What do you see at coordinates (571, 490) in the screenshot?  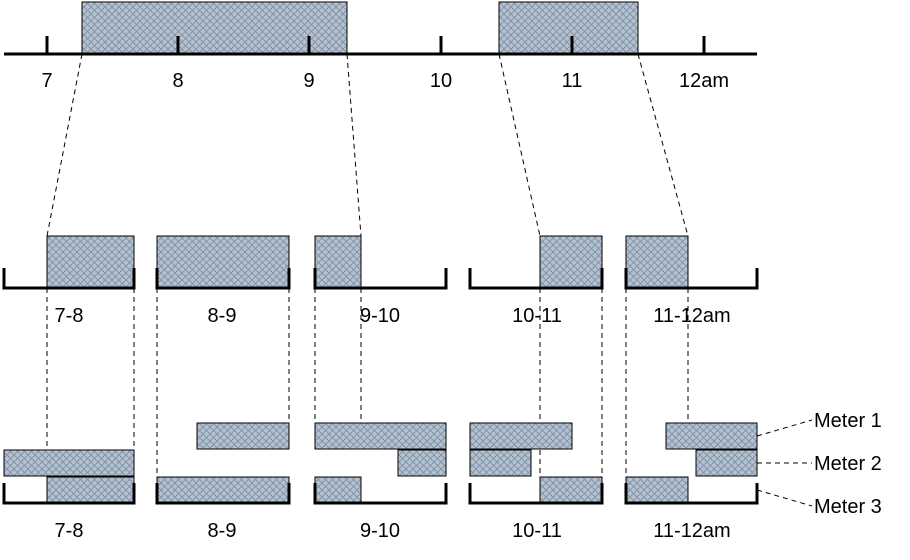 I see `bottom-block-10-11-meter3` at bounding box center [571, 490].